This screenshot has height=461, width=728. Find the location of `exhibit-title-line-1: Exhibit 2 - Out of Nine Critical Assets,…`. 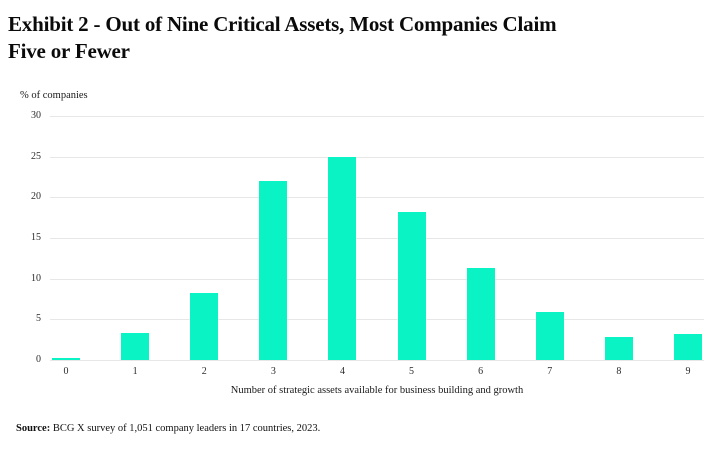

exhibit-title-line-1: Exhibit 2 - Out of Nine Critical Assets,… is located at coordinates (282, 24).